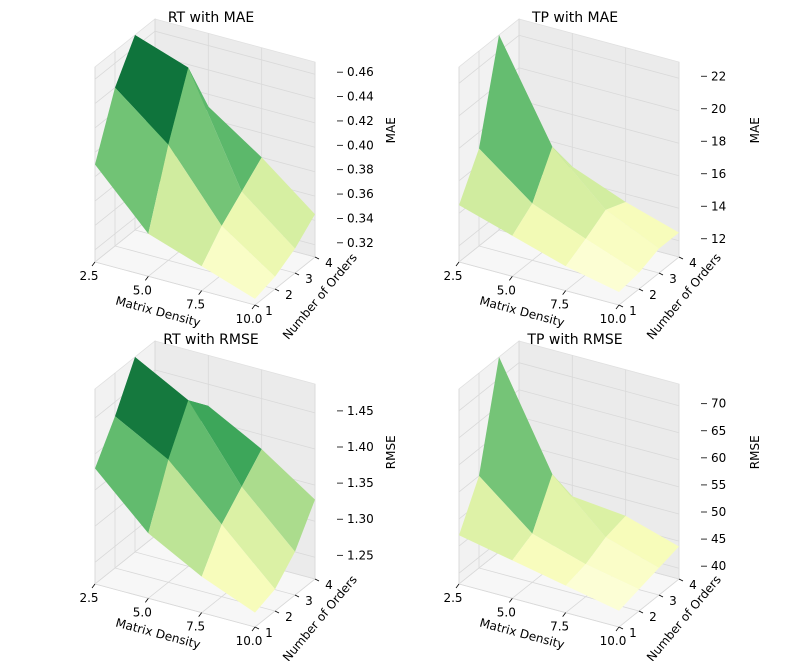 The height and width of the screenshot is (666, 793). I want to click on z-tick-label: 12, so click(718, 239).